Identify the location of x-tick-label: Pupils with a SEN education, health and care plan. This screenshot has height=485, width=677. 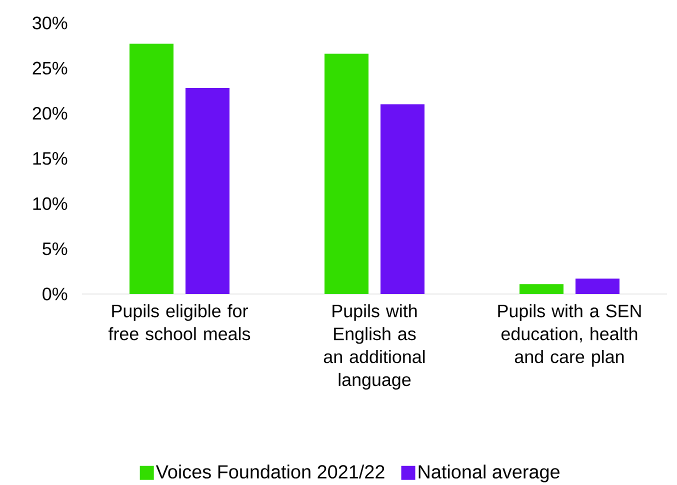
(569, 335).